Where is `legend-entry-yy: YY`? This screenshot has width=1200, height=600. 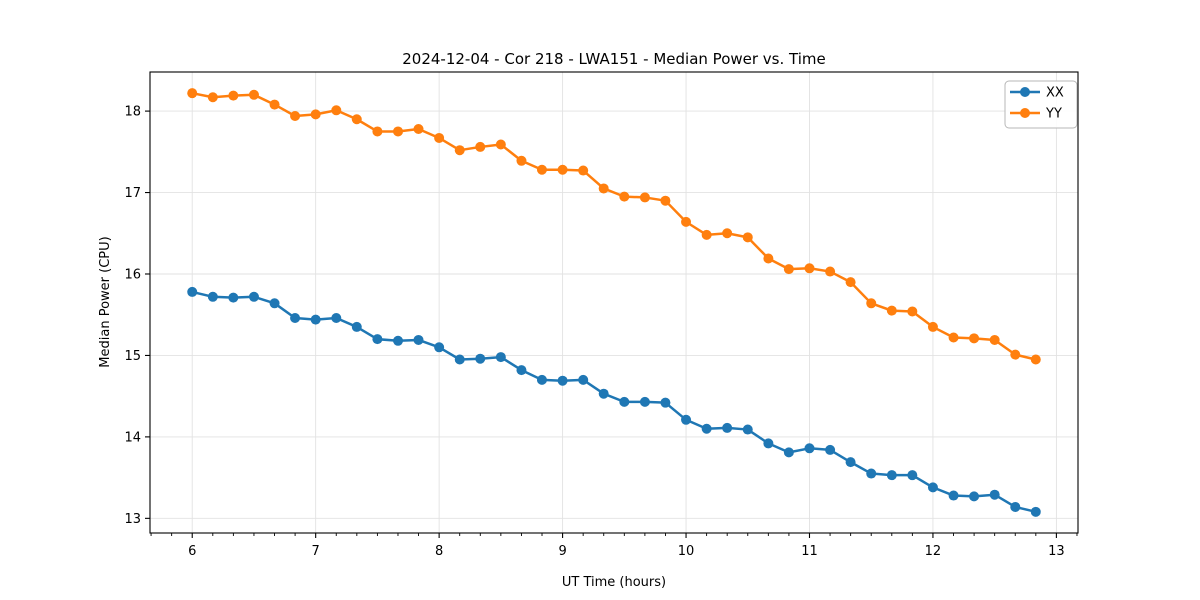
legend-entry-yy: YY is located at coordinates (1036, 114).